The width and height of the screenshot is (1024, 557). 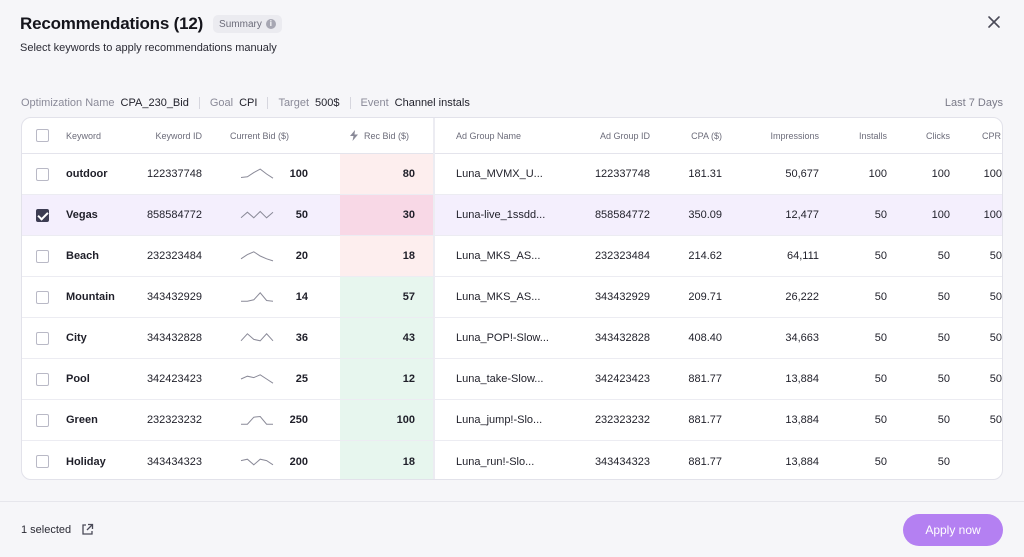 I want to click on goal-label: Goal, so click(x=221, y=103).